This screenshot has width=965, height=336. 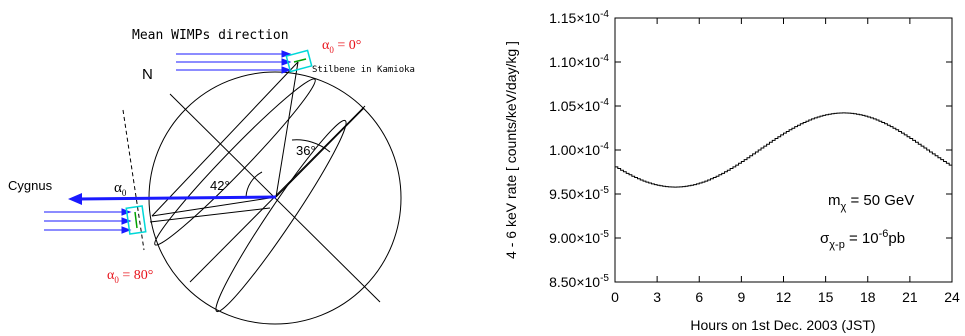 I want to click on cross-axis-line, so click(x=277, y=194).